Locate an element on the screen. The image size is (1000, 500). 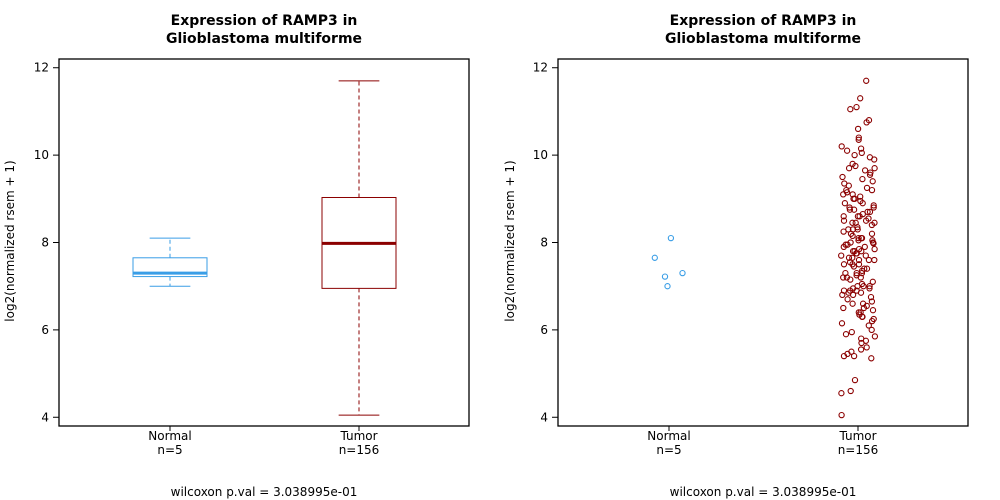
x-tick-count-tumor: n=156 is located at coordinates (858, 450).